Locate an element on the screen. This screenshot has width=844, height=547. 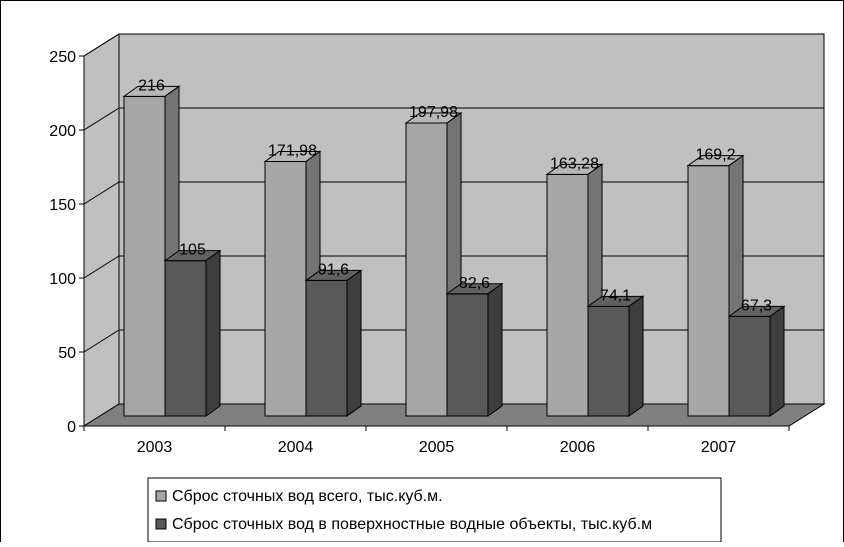
y-tick-label: 50 is located at coordinates (67, 353).